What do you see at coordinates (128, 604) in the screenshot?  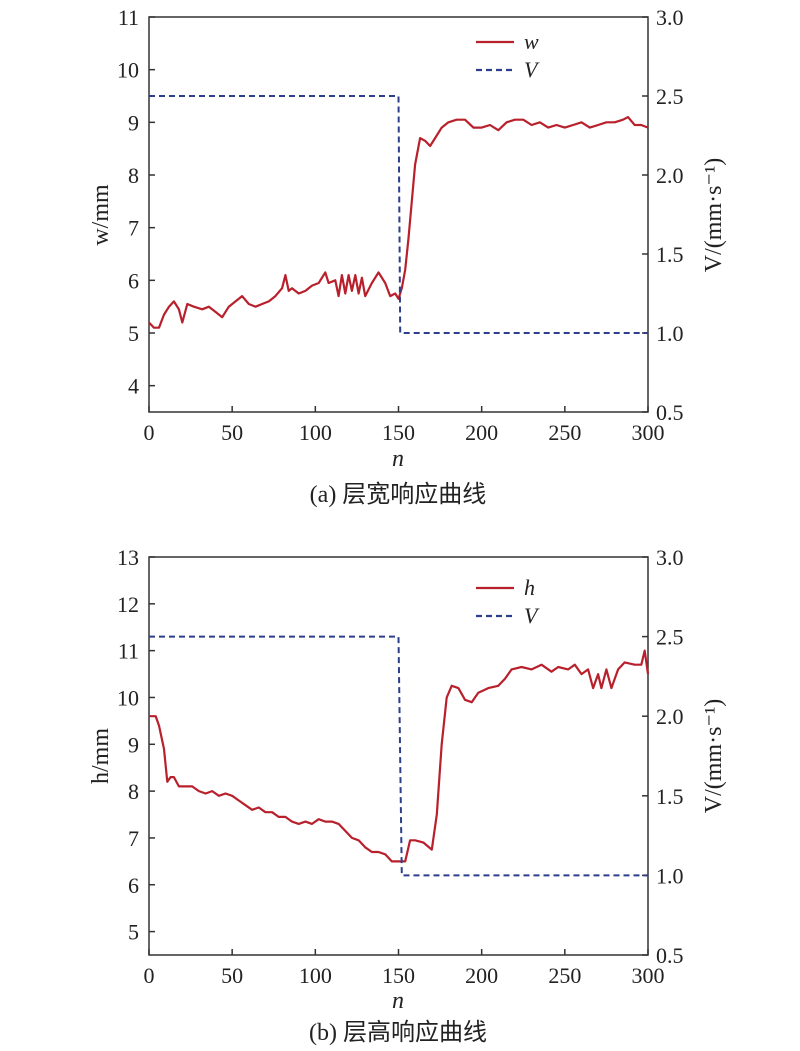 I see `y-tick-label: 12` at bounding box center [128, 604].